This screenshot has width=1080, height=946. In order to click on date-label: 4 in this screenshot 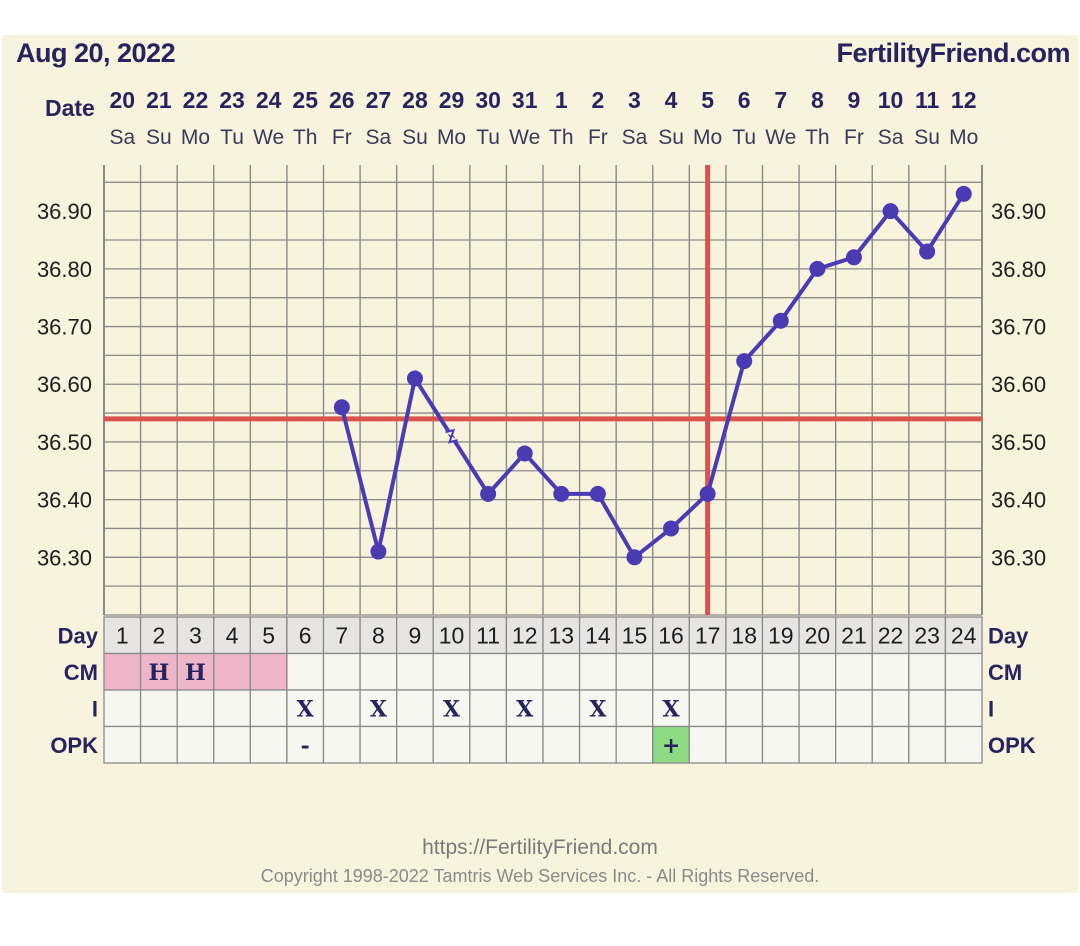, I will do `click(671, 100)`.